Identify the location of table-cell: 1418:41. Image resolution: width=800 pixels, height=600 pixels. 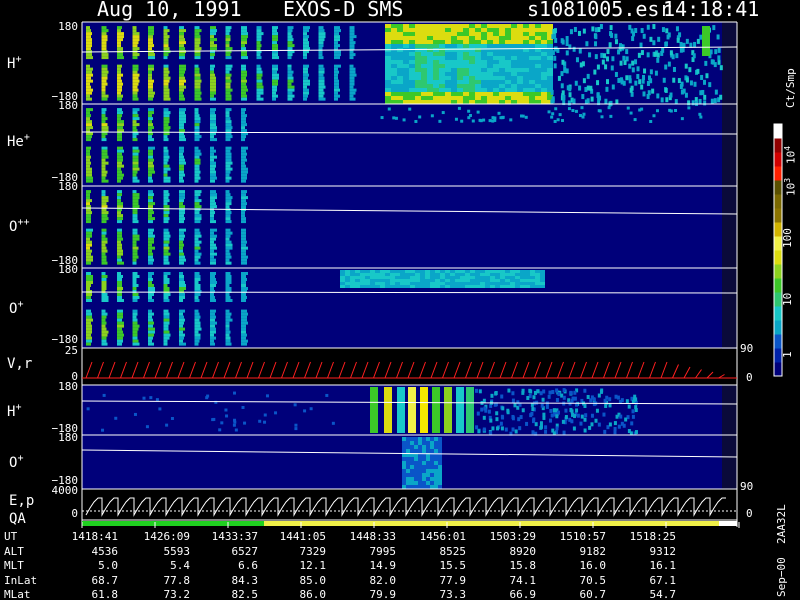
(94, 536).